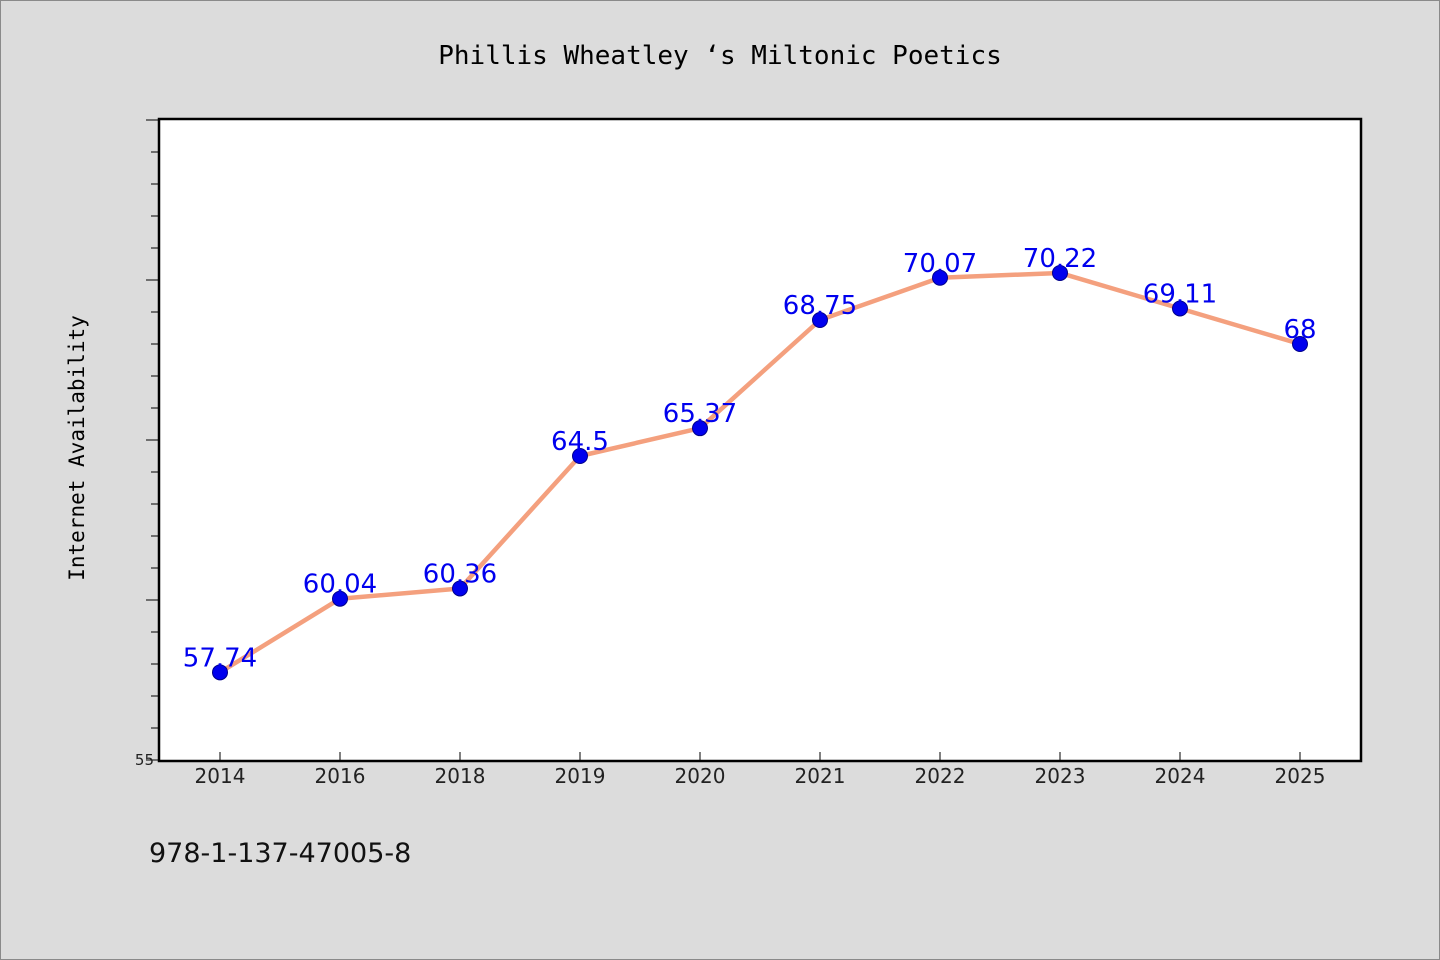 The width and height of the screenshot is (1440, 960). I want to click on data-label: 69.11, so click(1180, 294).